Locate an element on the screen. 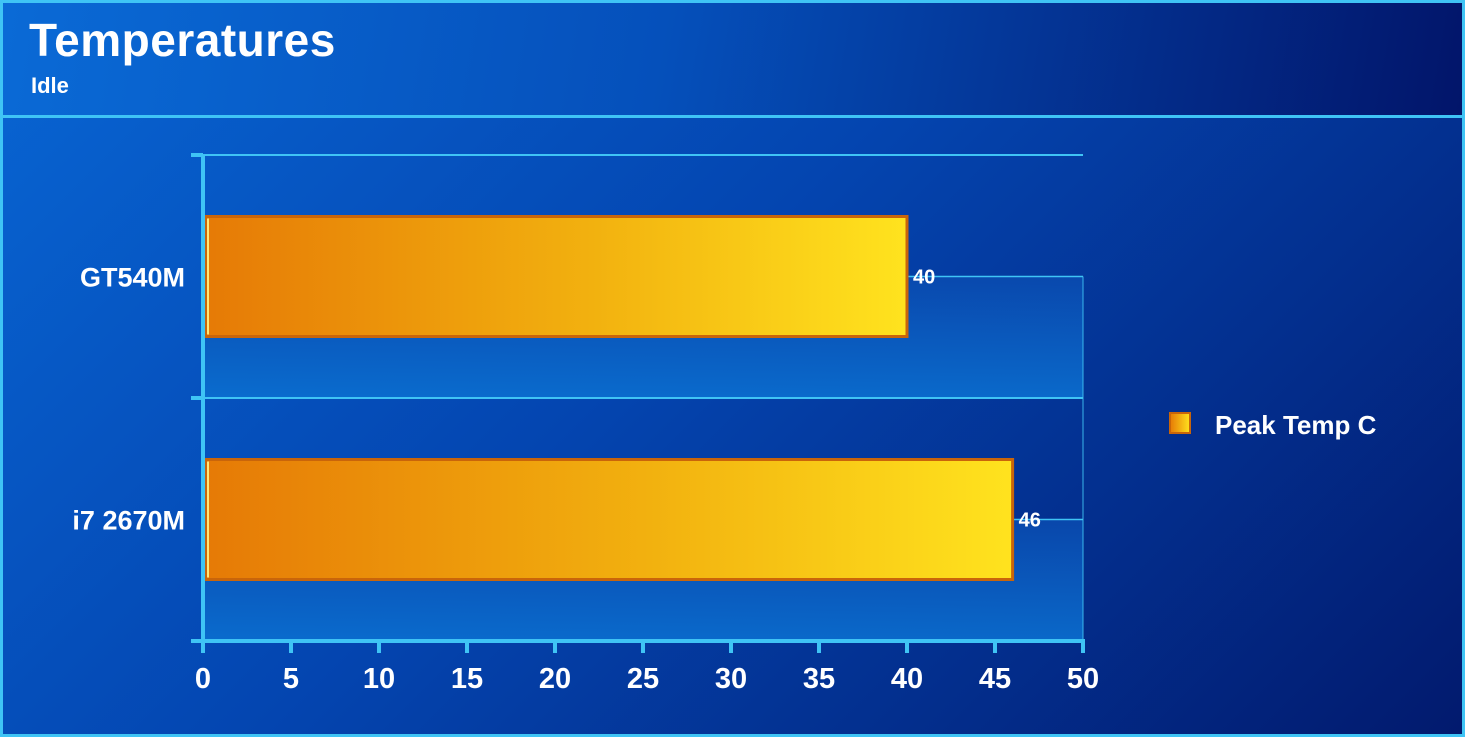  x-tick-label: 35 is located at coordinates (819, 679).